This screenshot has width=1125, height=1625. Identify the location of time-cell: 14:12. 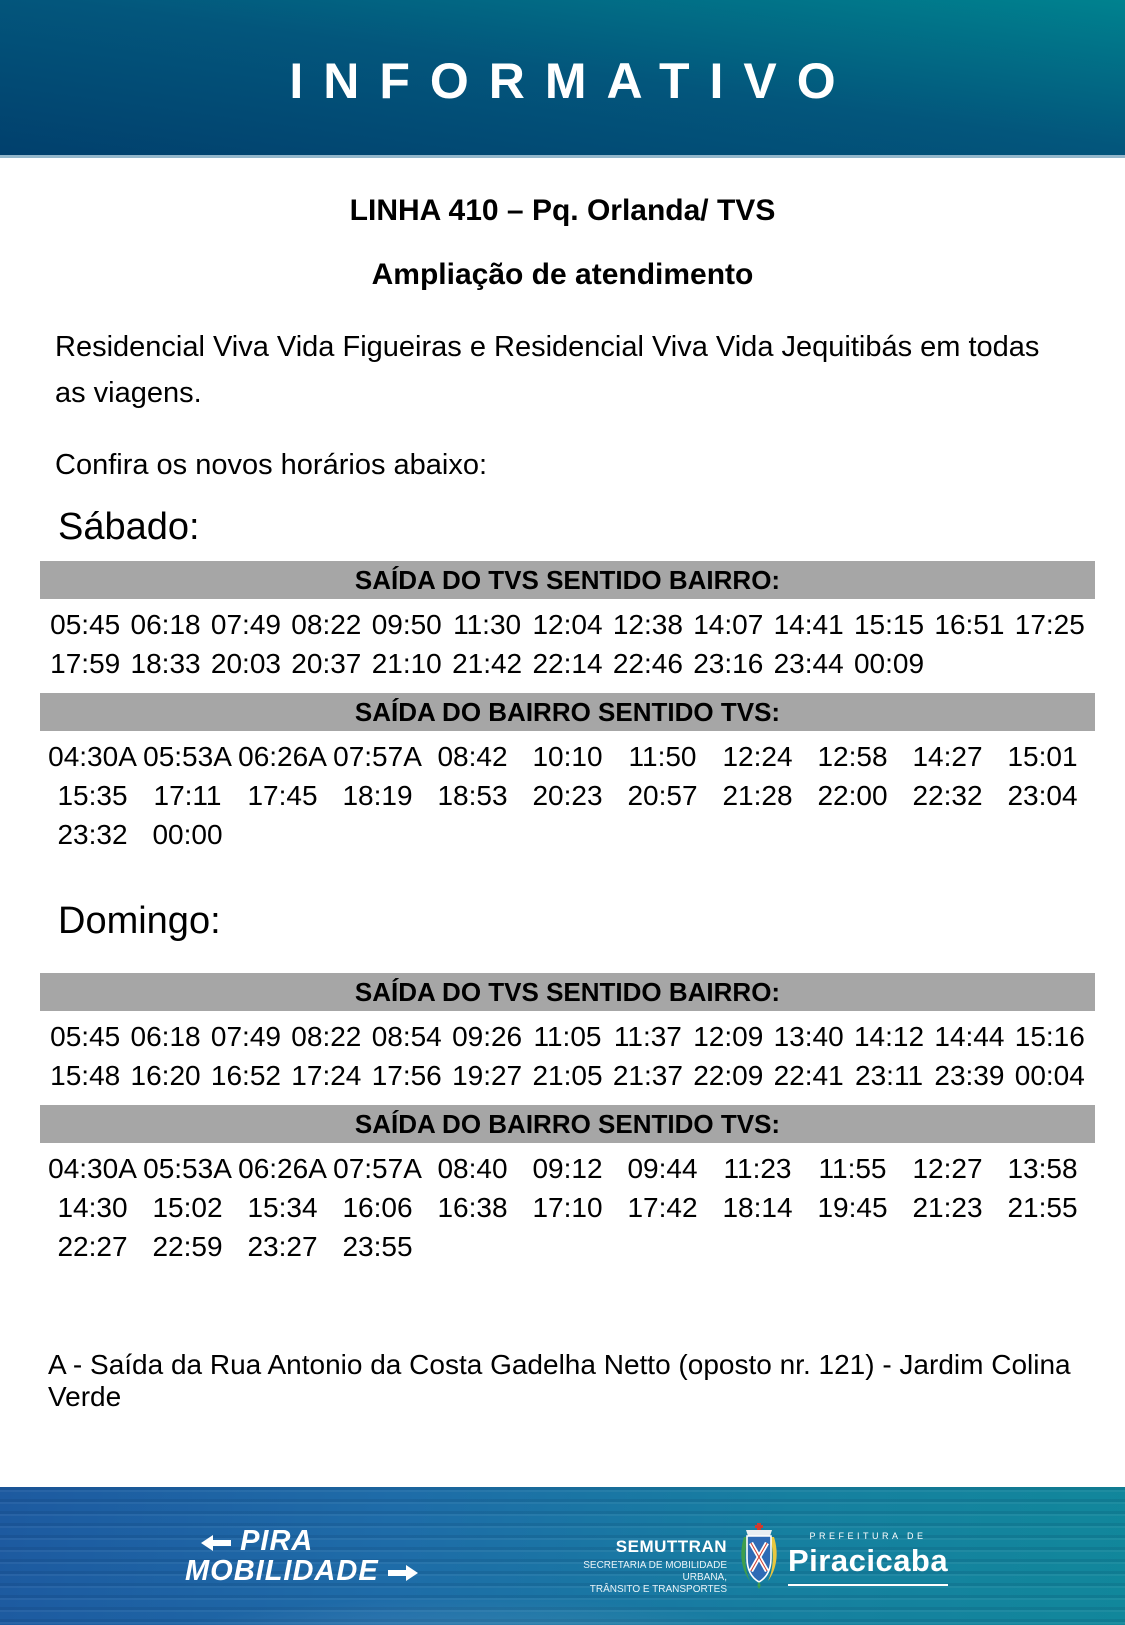
(889, 1036).